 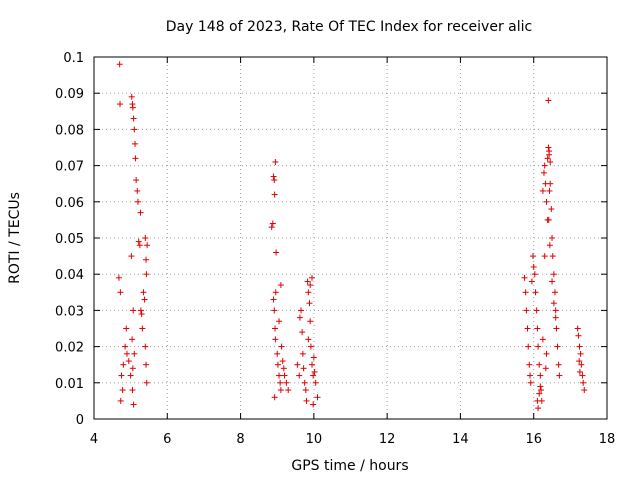 What do you see at coordinates (167, 439) in the screenshot?
I see `x-tick-label: 6` at bounding box center [167, 439].